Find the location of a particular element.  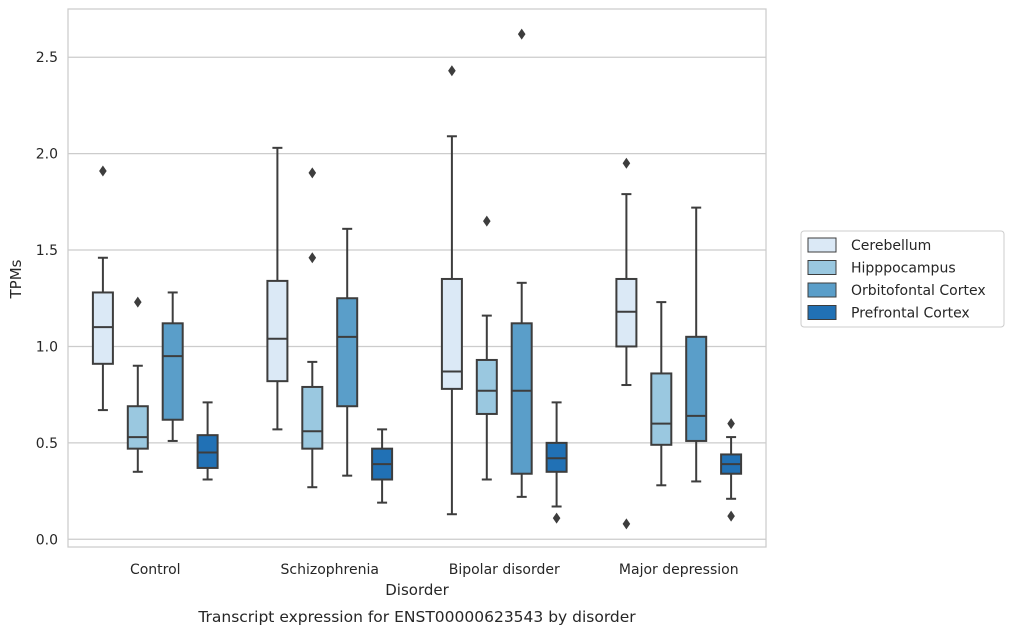

x-tick-label: Control is located at coordinates (155, 570).